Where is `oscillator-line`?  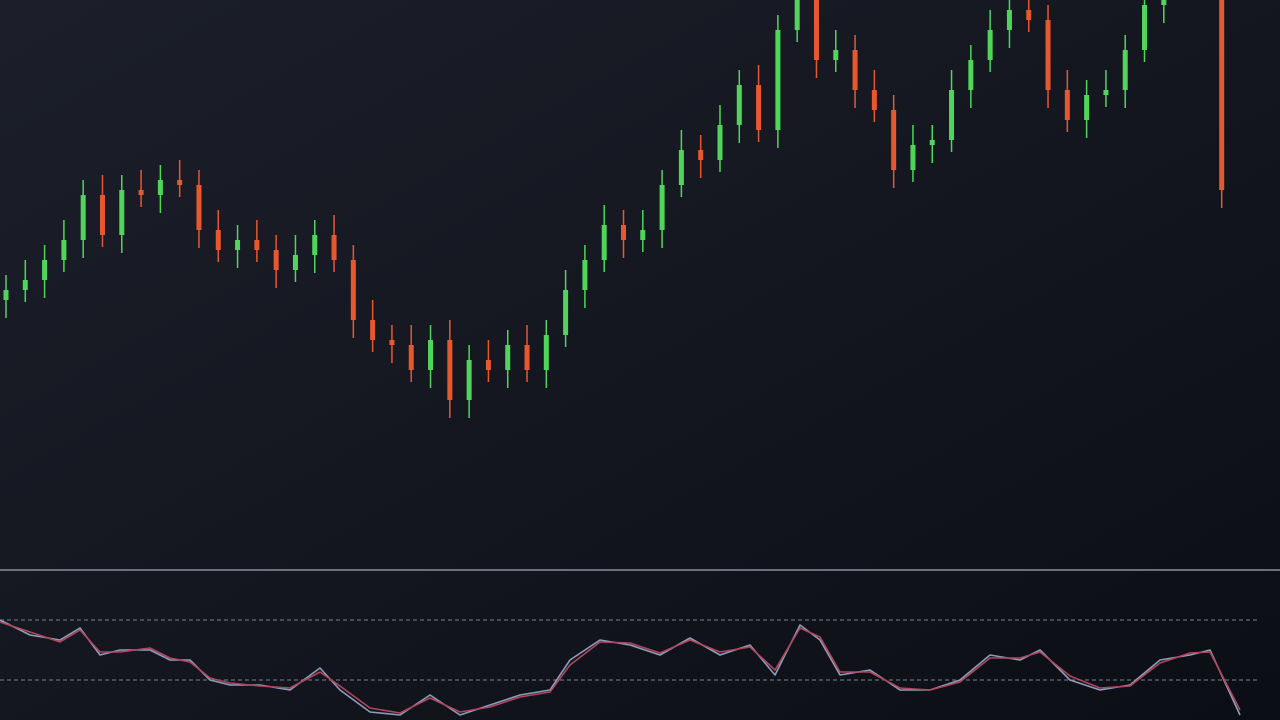
oscillator-line is located at coordinates (620, 667).